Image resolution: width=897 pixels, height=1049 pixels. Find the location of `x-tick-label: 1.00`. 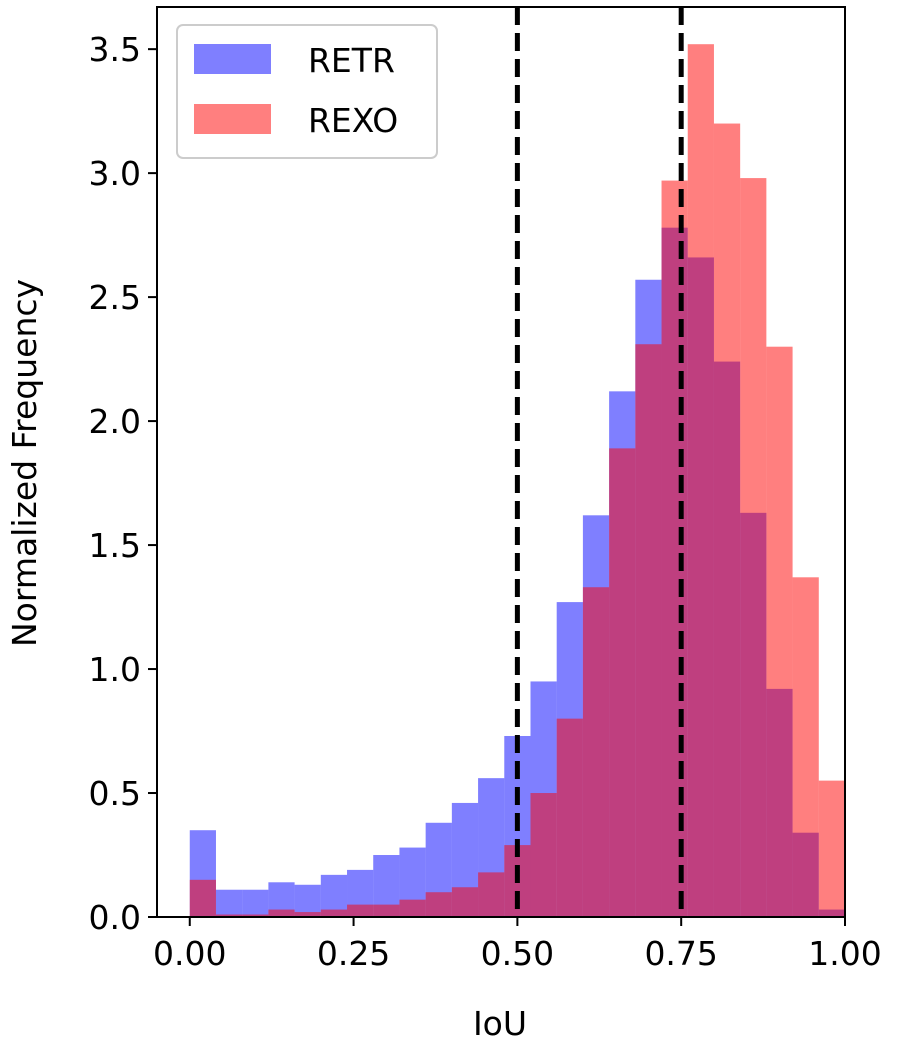

x-tick-label: 1.00 is located at coordinates (844, 953).